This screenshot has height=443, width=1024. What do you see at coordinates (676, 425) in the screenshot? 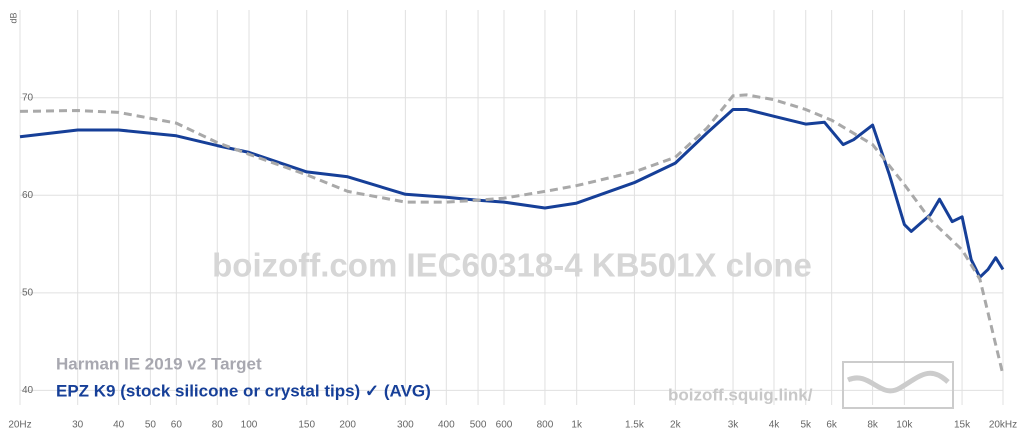
I see `x-tick-label: 2k` at bounding box center [676, 425].